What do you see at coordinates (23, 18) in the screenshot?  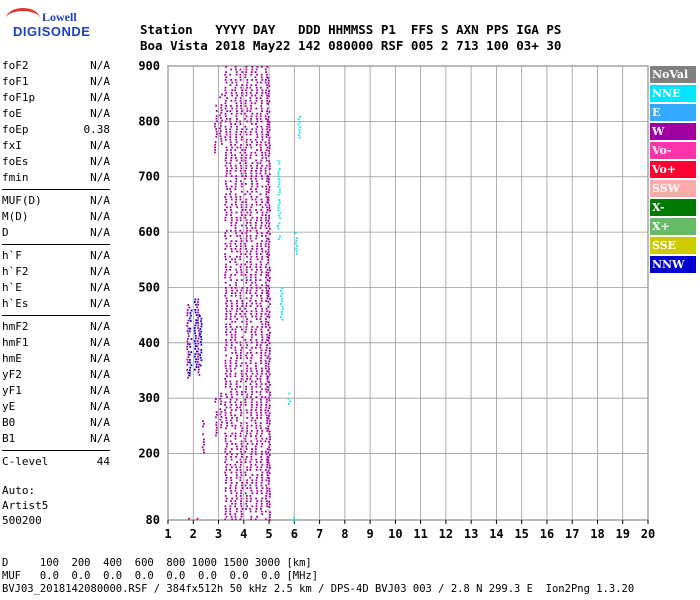 I see `logo-swoosh` at bounding box center [23, 18].